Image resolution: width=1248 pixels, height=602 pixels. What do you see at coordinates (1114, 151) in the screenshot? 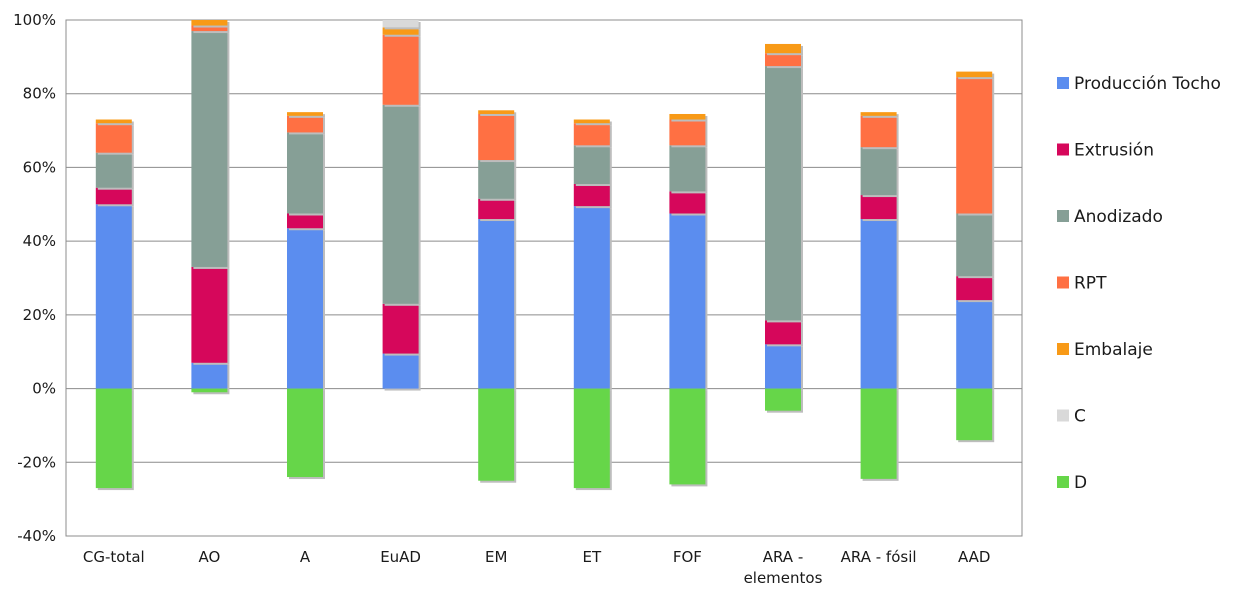
I see `legend-label-extrusi-n: Extrusión` at bounding box center [1114, 151].